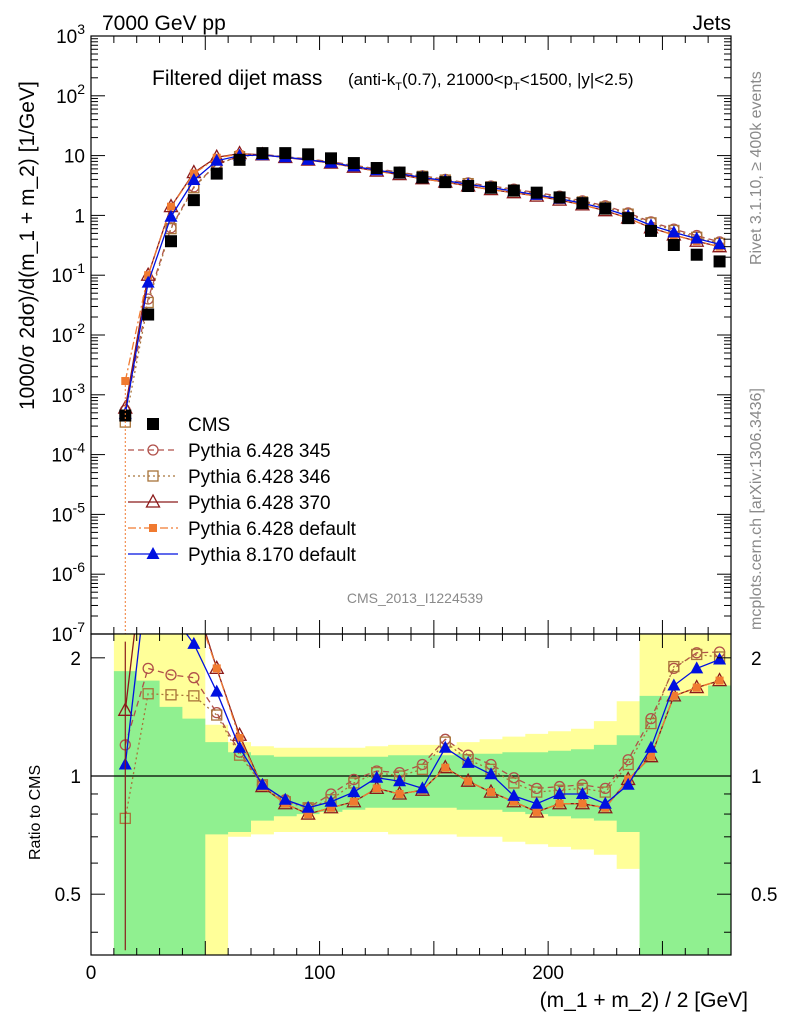  I want to click on ratio-ytick-label: 0.5, so click(68, 895).